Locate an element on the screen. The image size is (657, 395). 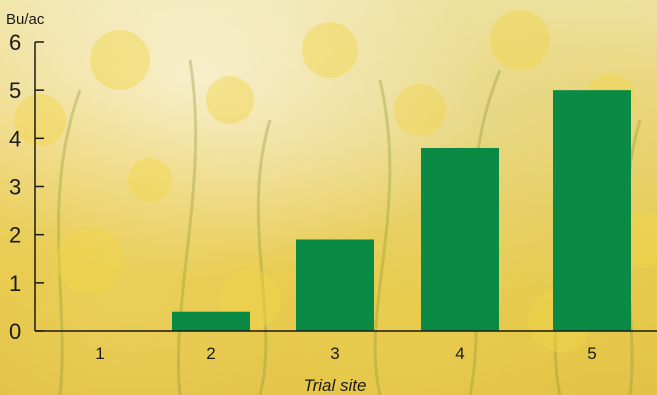
y-tick-label: 0 is located at coordinates (15, 331).